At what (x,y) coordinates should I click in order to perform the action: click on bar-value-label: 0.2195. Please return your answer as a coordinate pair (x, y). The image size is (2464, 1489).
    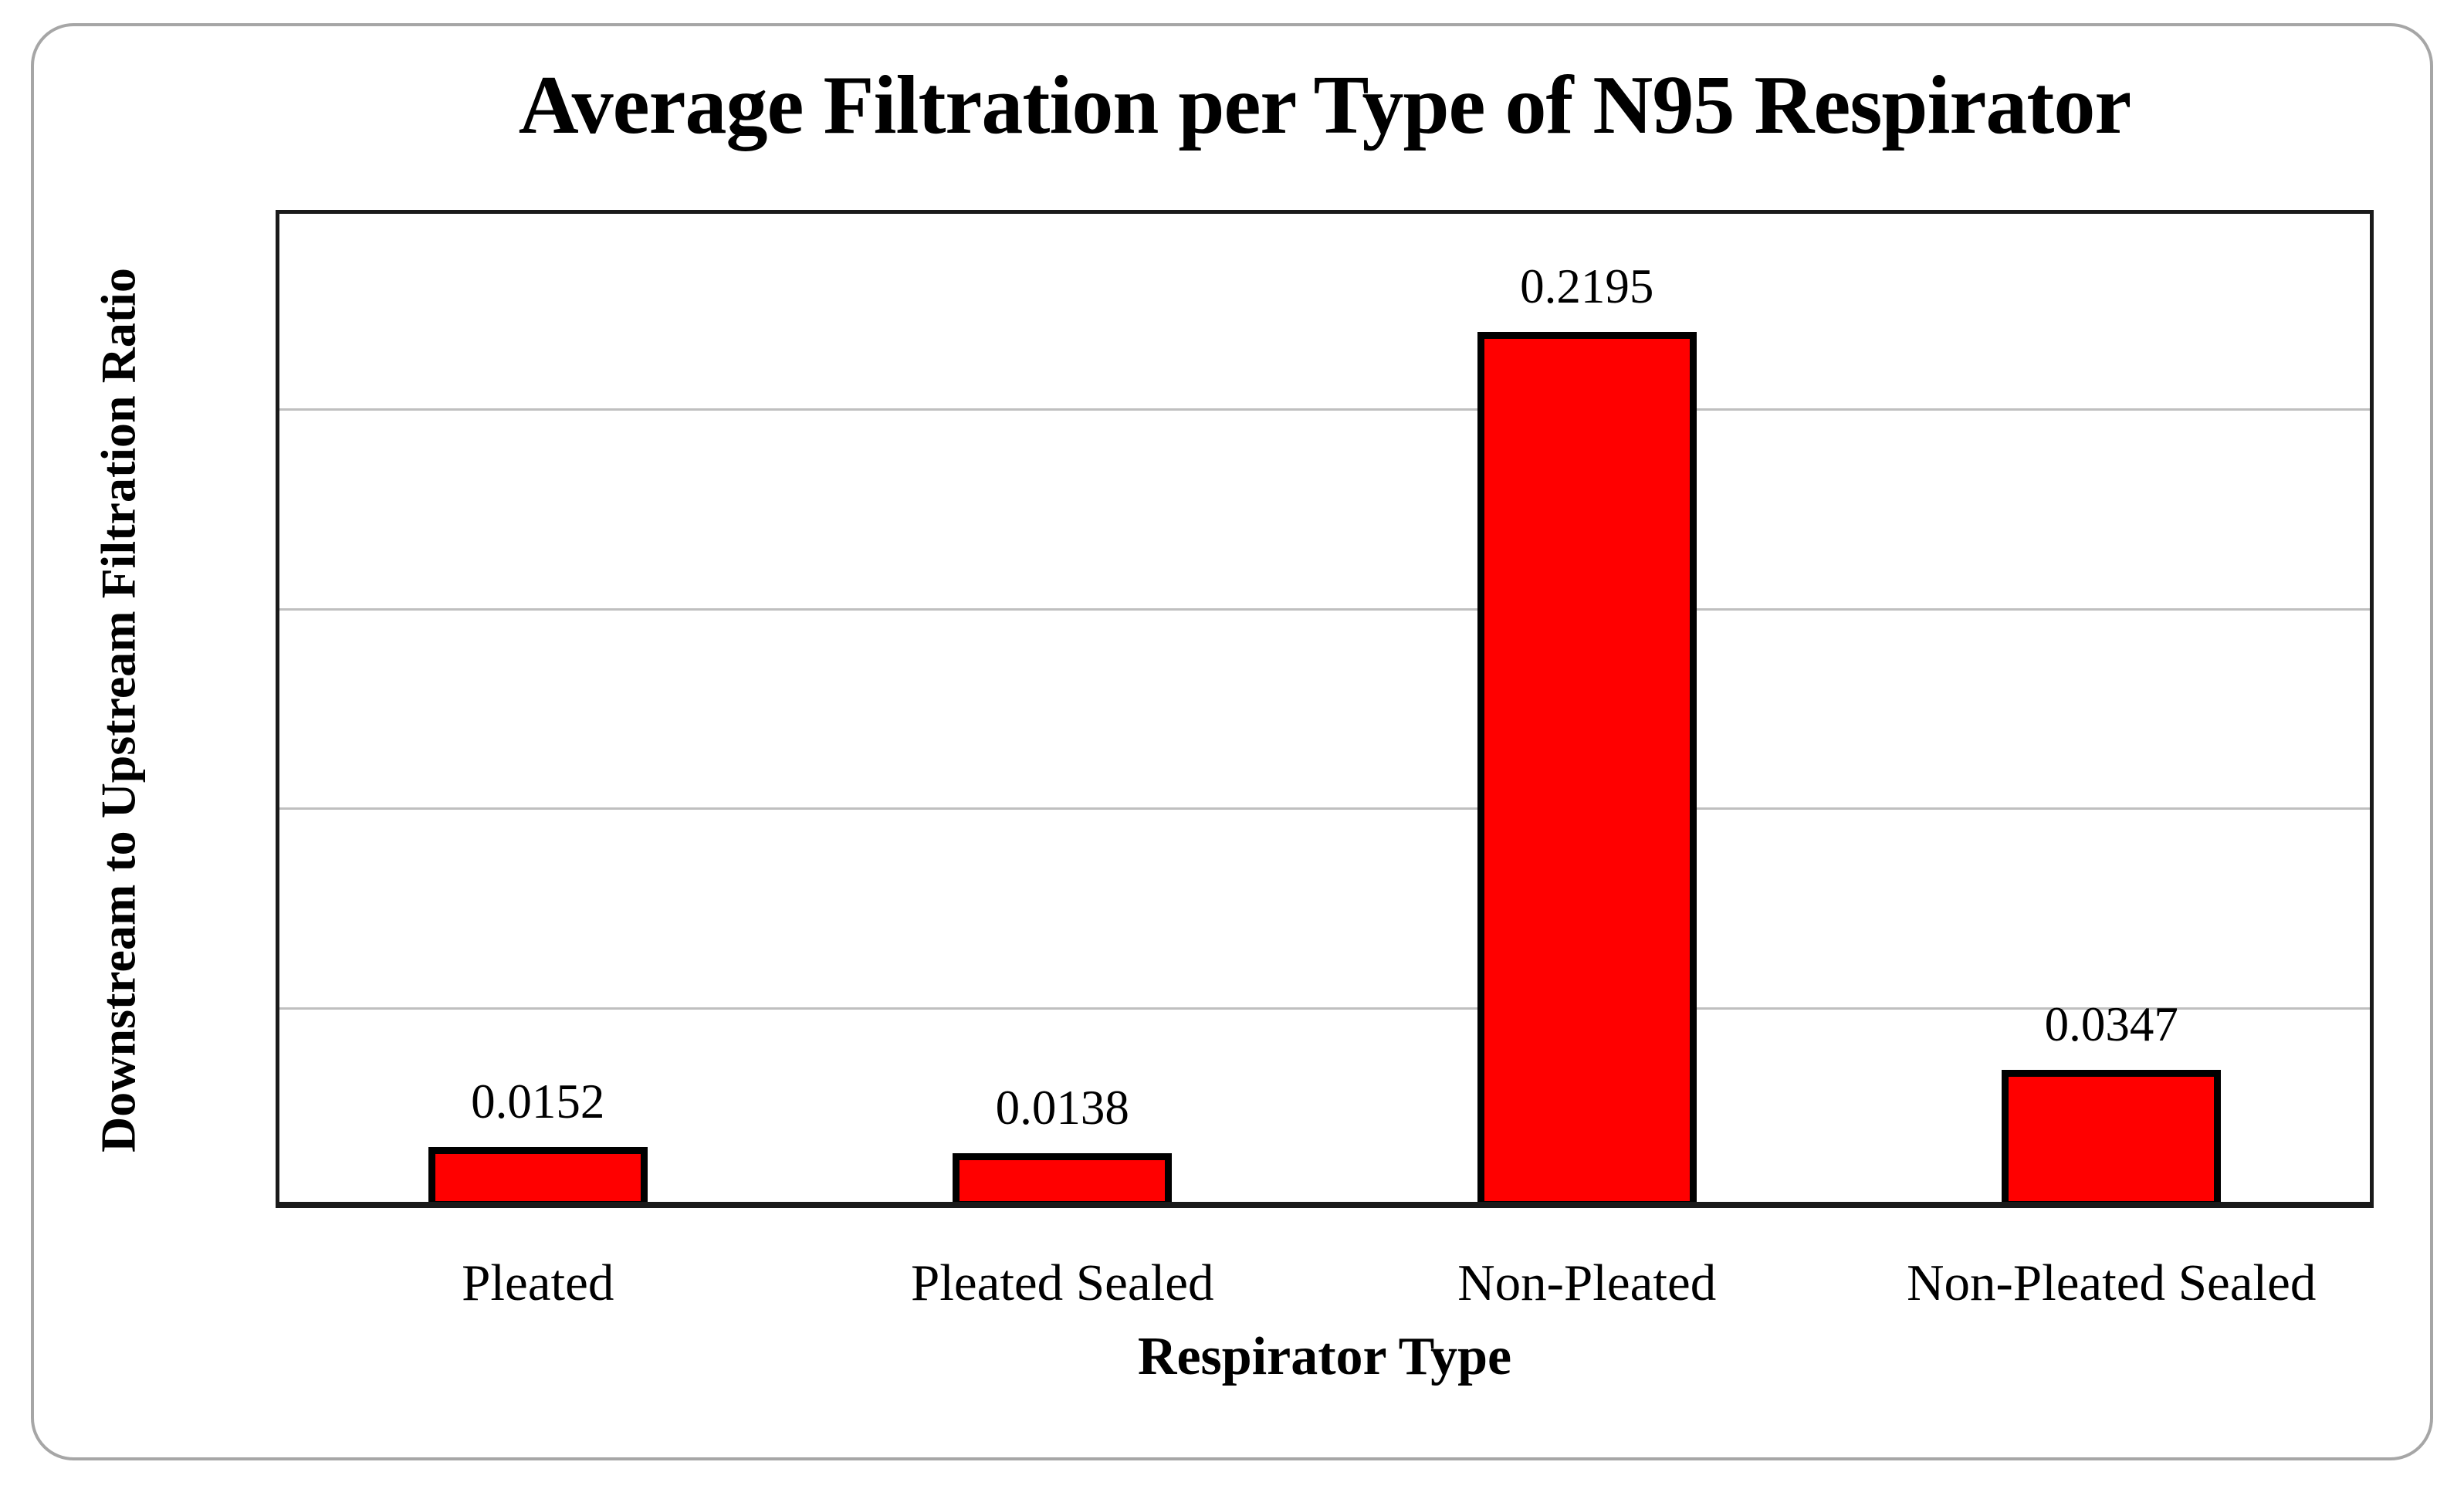
    Looking at the image, I should click on (1587, 286).